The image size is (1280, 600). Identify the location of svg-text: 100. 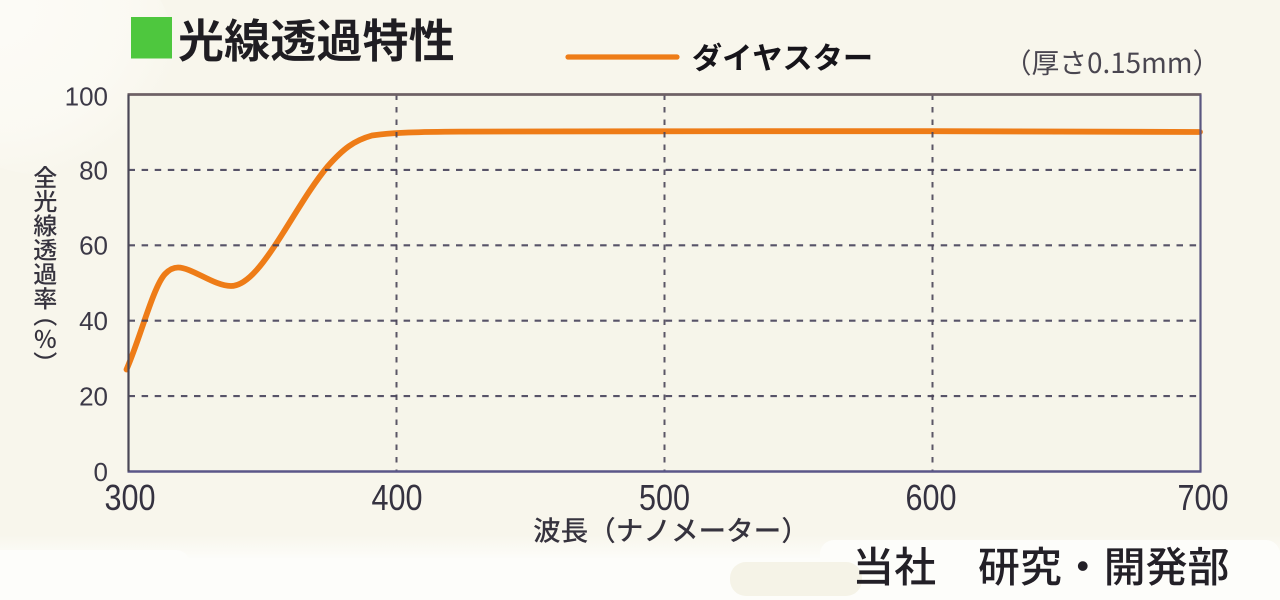
(86, 96).